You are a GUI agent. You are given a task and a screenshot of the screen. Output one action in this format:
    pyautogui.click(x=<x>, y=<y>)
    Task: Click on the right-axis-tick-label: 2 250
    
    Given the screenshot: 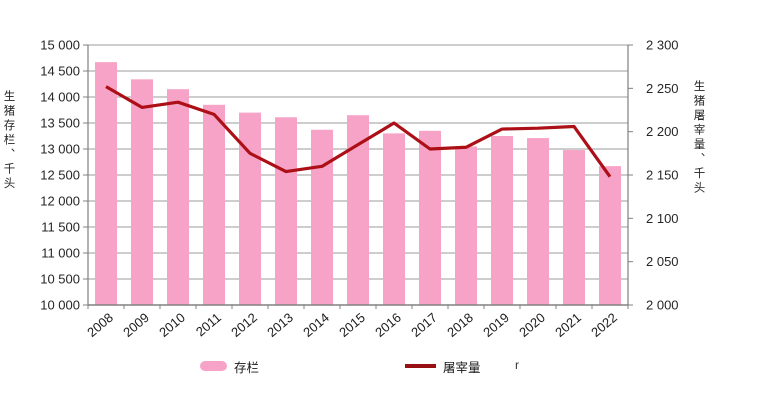 What is the action you would take?
    pyautogui.click(x=662, y=88)
    